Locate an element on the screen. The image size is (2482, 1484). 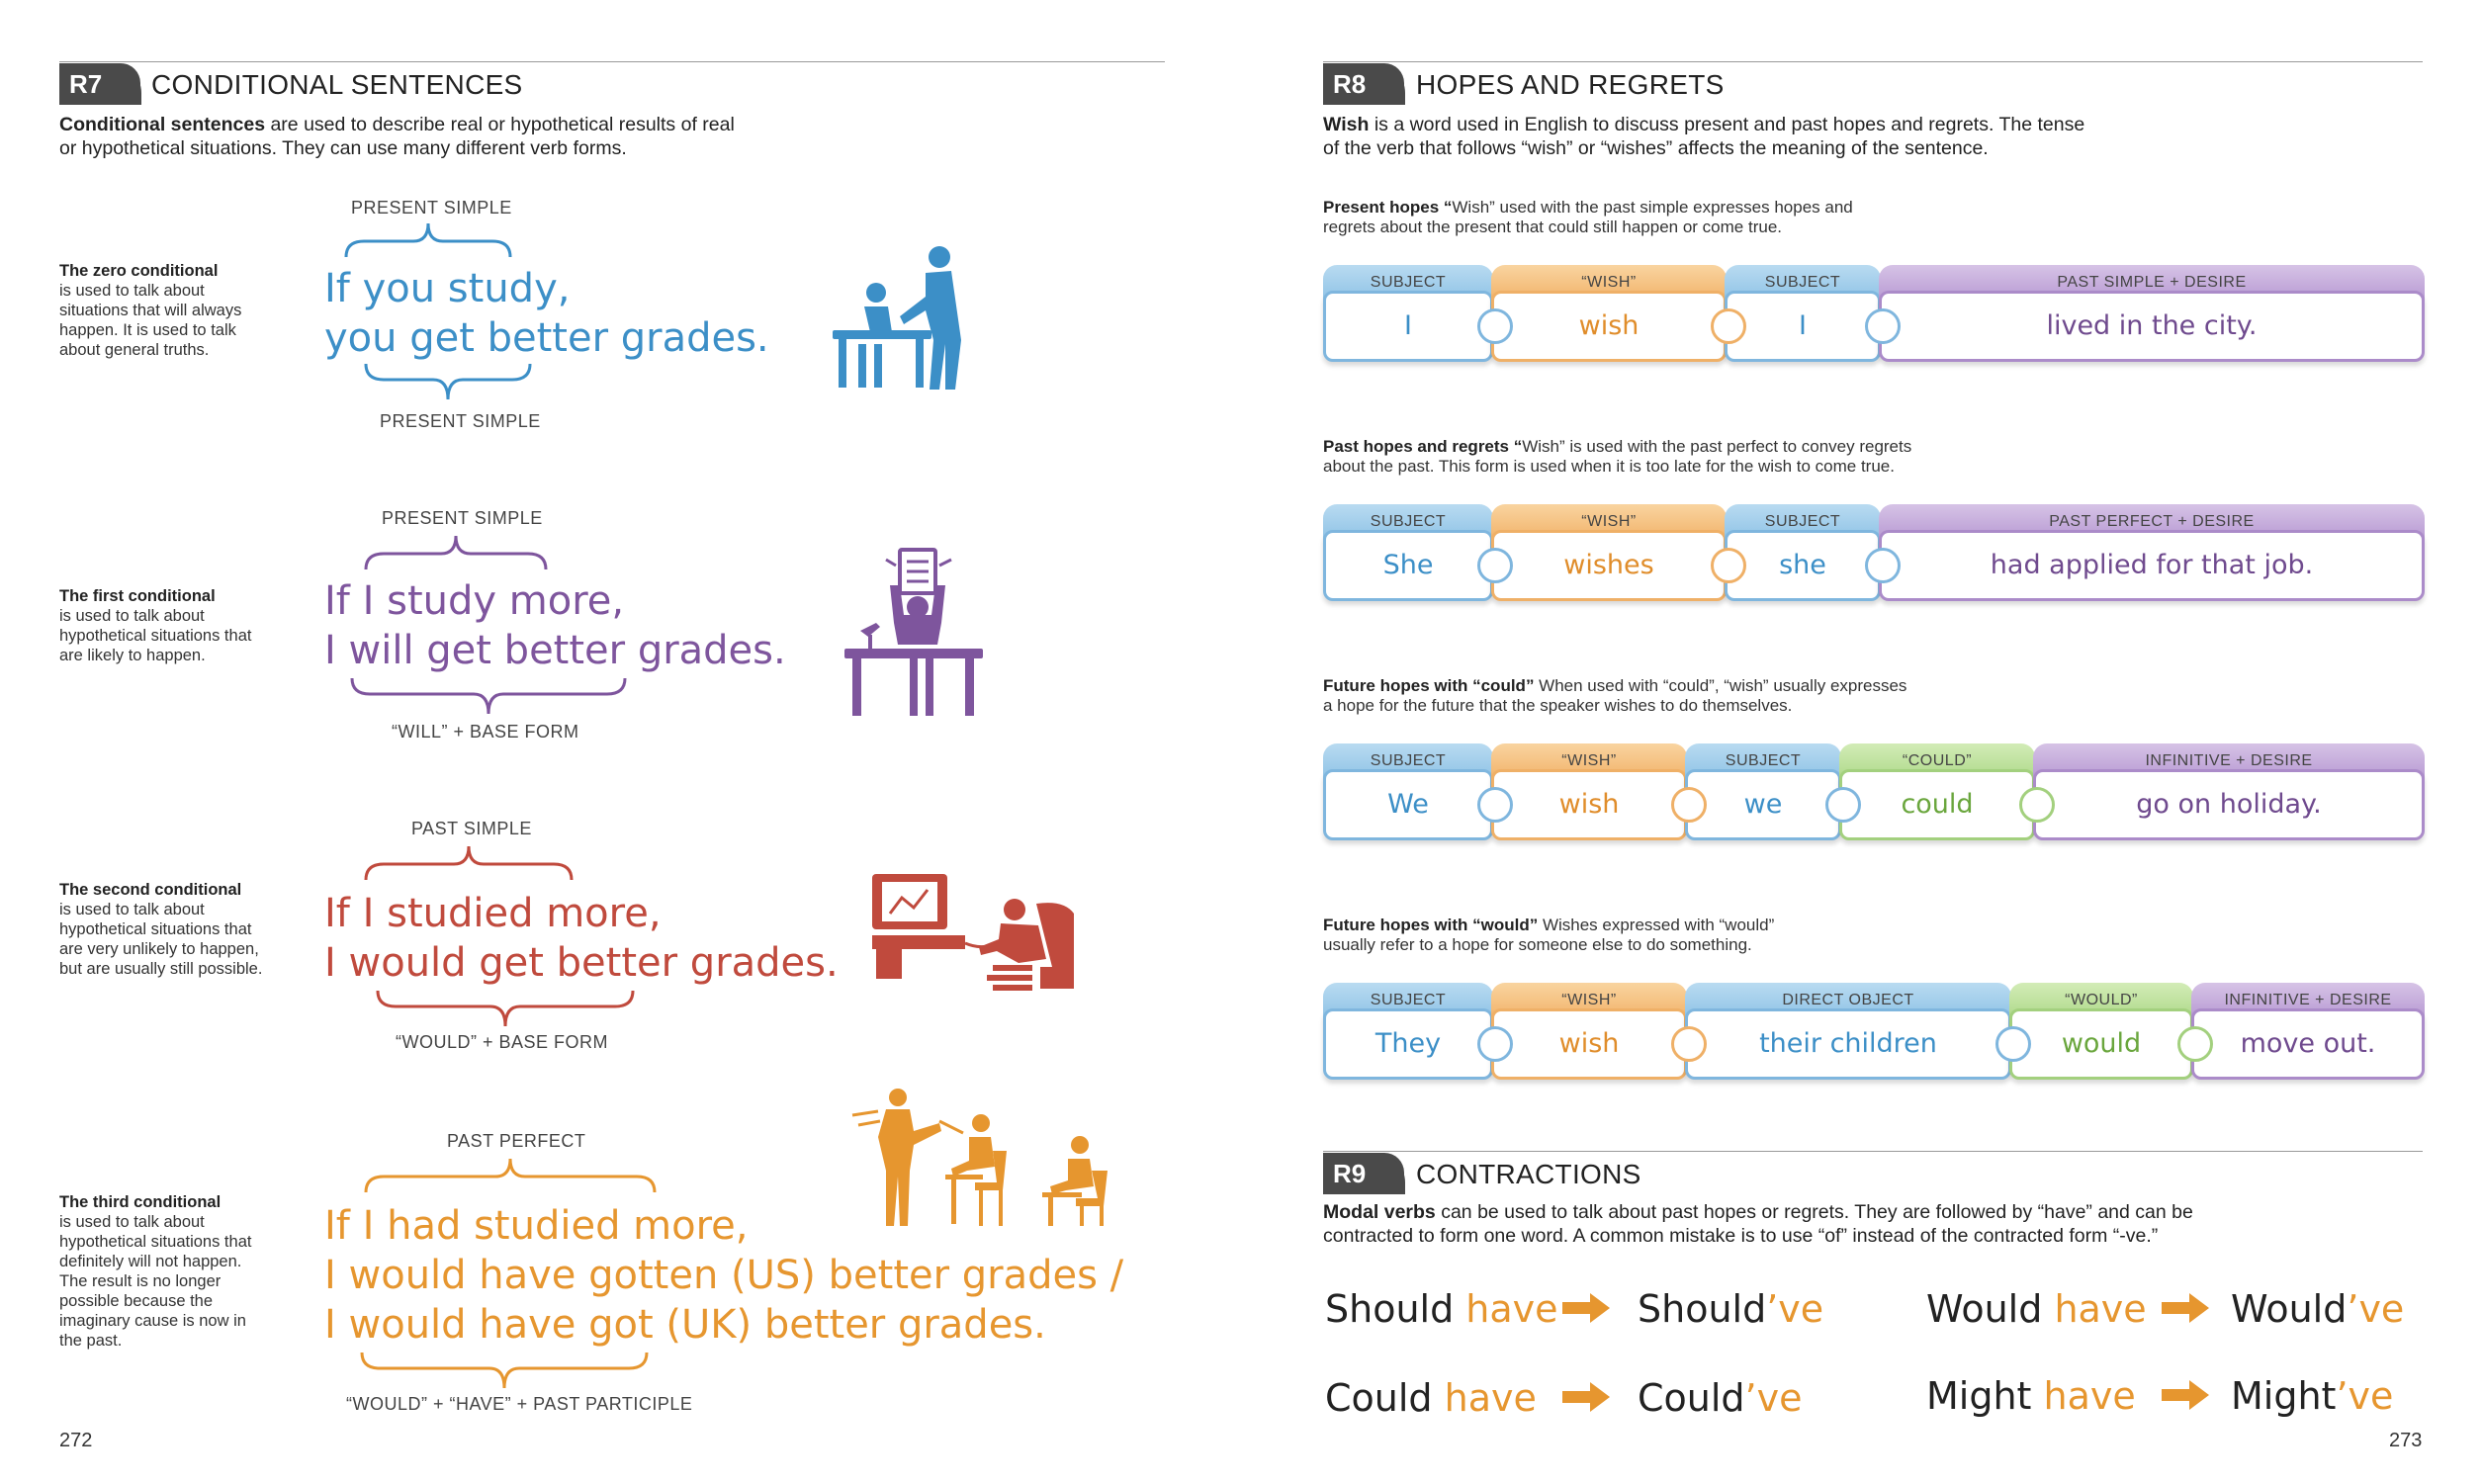
would-have-have: have is located at coordinates (2094, 1309).